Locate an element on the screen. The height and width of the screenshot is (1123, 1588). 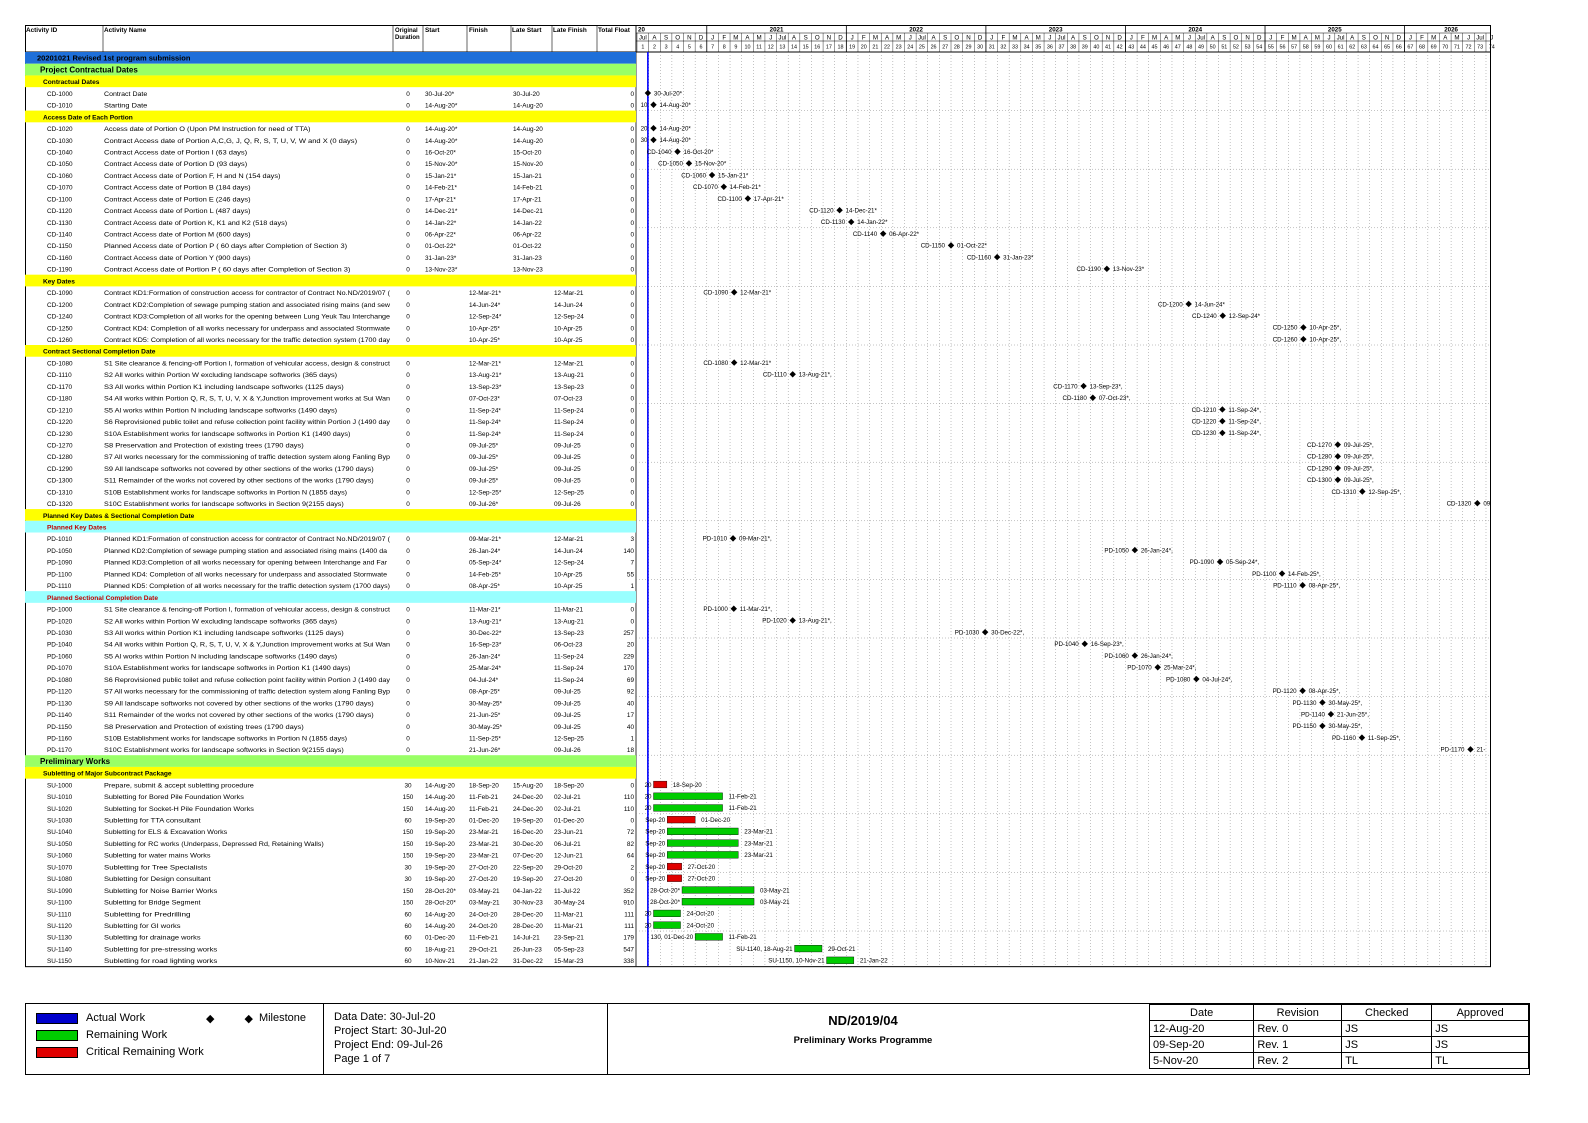
bar-label-left: CD-1310 is located at coordinates (1344, 492).